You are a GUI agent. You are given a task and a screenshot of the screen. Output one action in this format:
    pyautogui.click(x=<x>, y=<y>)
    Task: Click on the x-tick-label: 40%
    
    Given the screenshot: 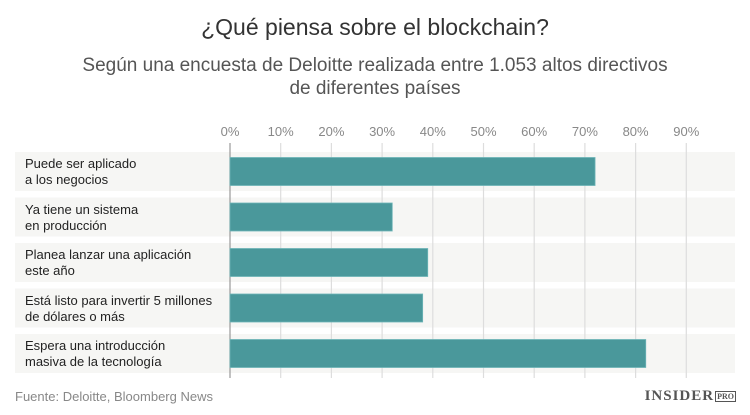 What is the action you would take?
    pyautogui.click(x=433, y=131)
    